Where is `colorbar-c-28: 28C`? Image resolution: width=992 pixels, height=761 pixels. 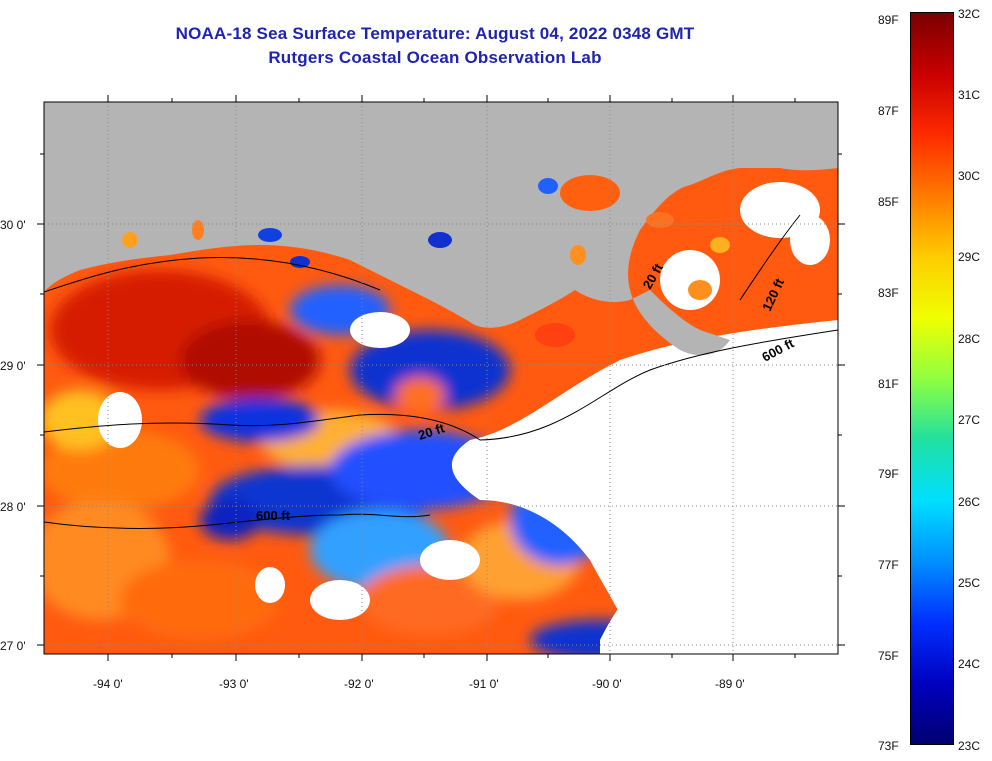
colorbar-c-28: 28C is located at coordinates (969, 339).